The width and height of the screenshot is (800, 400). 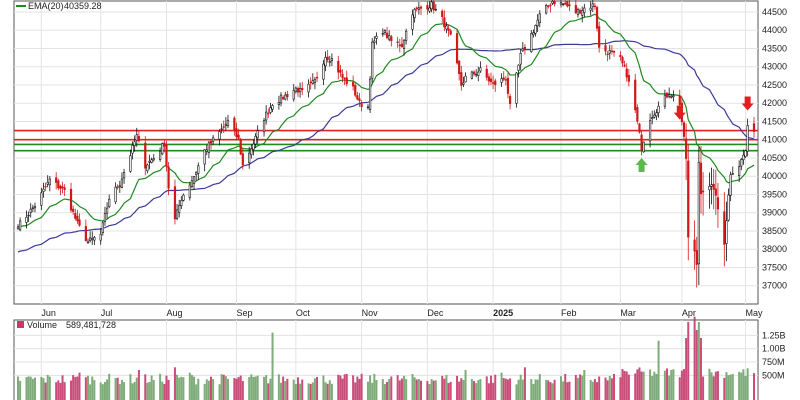 What do you see at coordinates (774, 158) in the screenshot?
I see `price-tick-label: 40500` at bounding box center [774, 158].